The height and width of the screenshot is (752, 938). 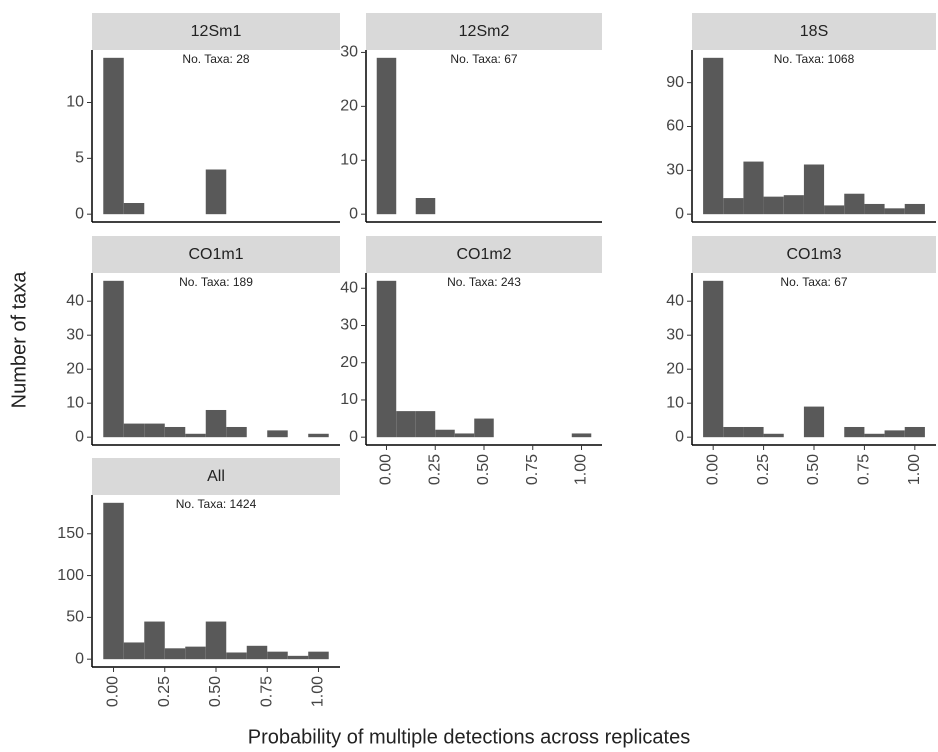 I want to click on annotation: No. Taxa: 1424, so click(x=216, y=504).